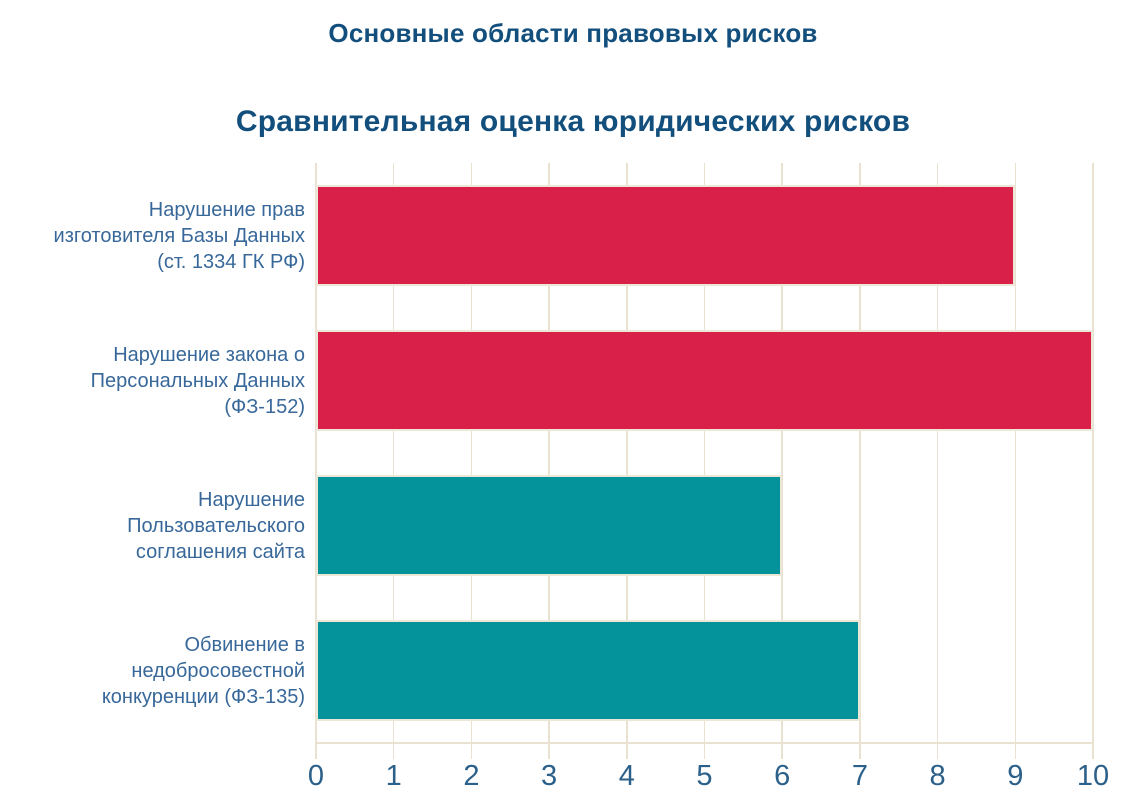 The width and height of the screenshot is (1146, 800). I want to click on x-axis-line, so click(704, 743).